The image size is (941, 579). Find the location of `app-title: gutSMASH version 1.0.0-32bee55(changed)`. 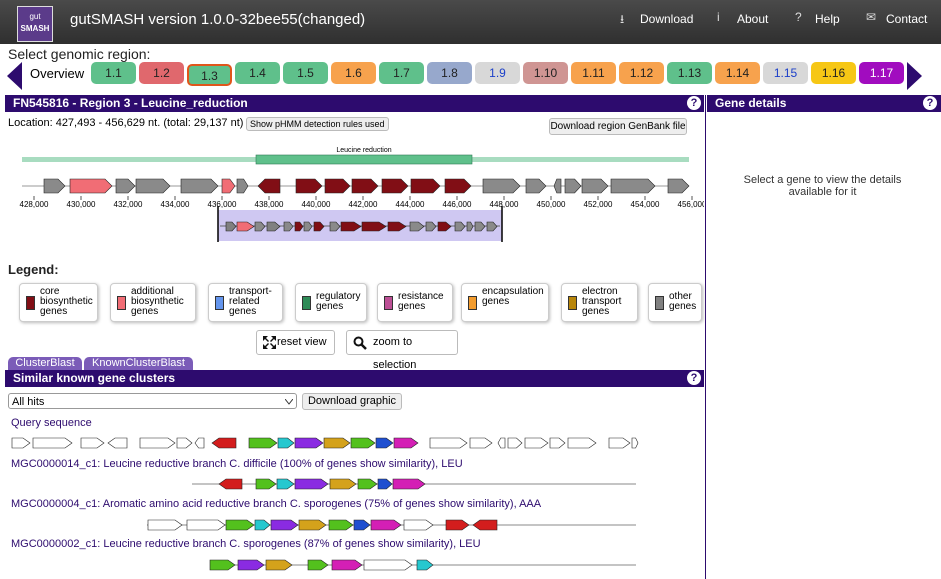

app-title: gutSMASH version 1.0.0-32bee55(changed) is located at coordinates (218, 19).